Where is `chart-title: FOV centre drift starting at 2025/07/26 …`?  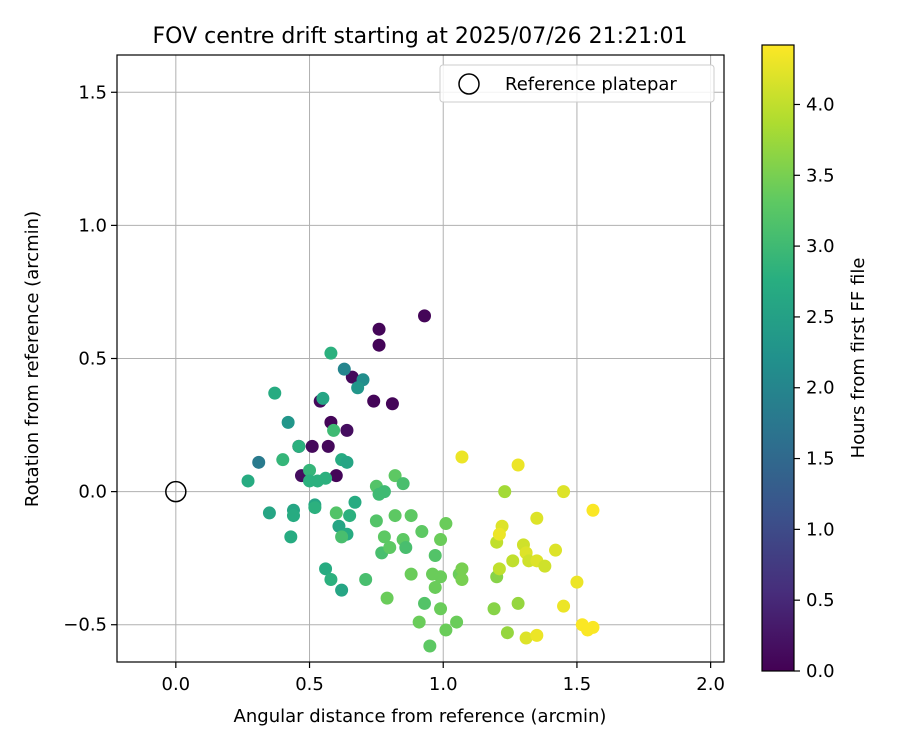 chart-title: FOV centre drift starting at 2025/07/26 … is located at coordinates (420, 36).